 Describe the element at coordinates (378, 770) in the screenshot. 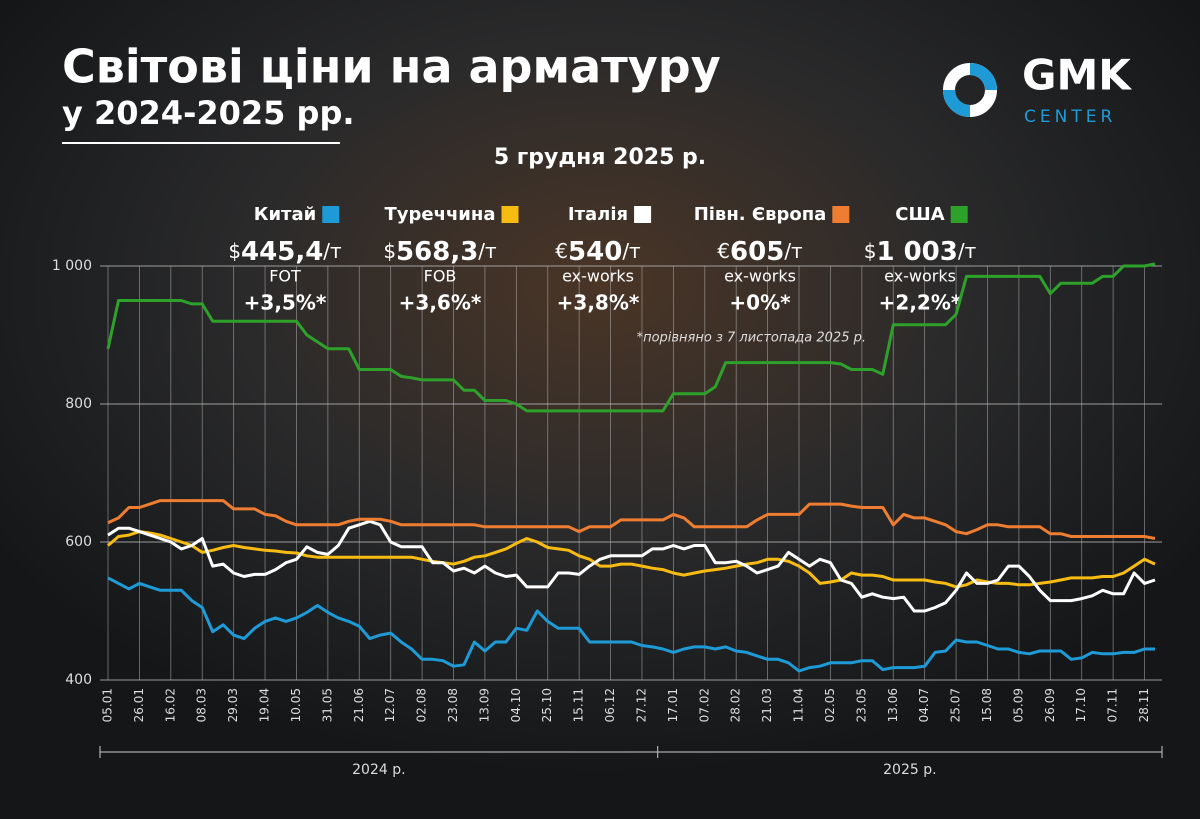

I see `group-label: 2024 р.` at that location.